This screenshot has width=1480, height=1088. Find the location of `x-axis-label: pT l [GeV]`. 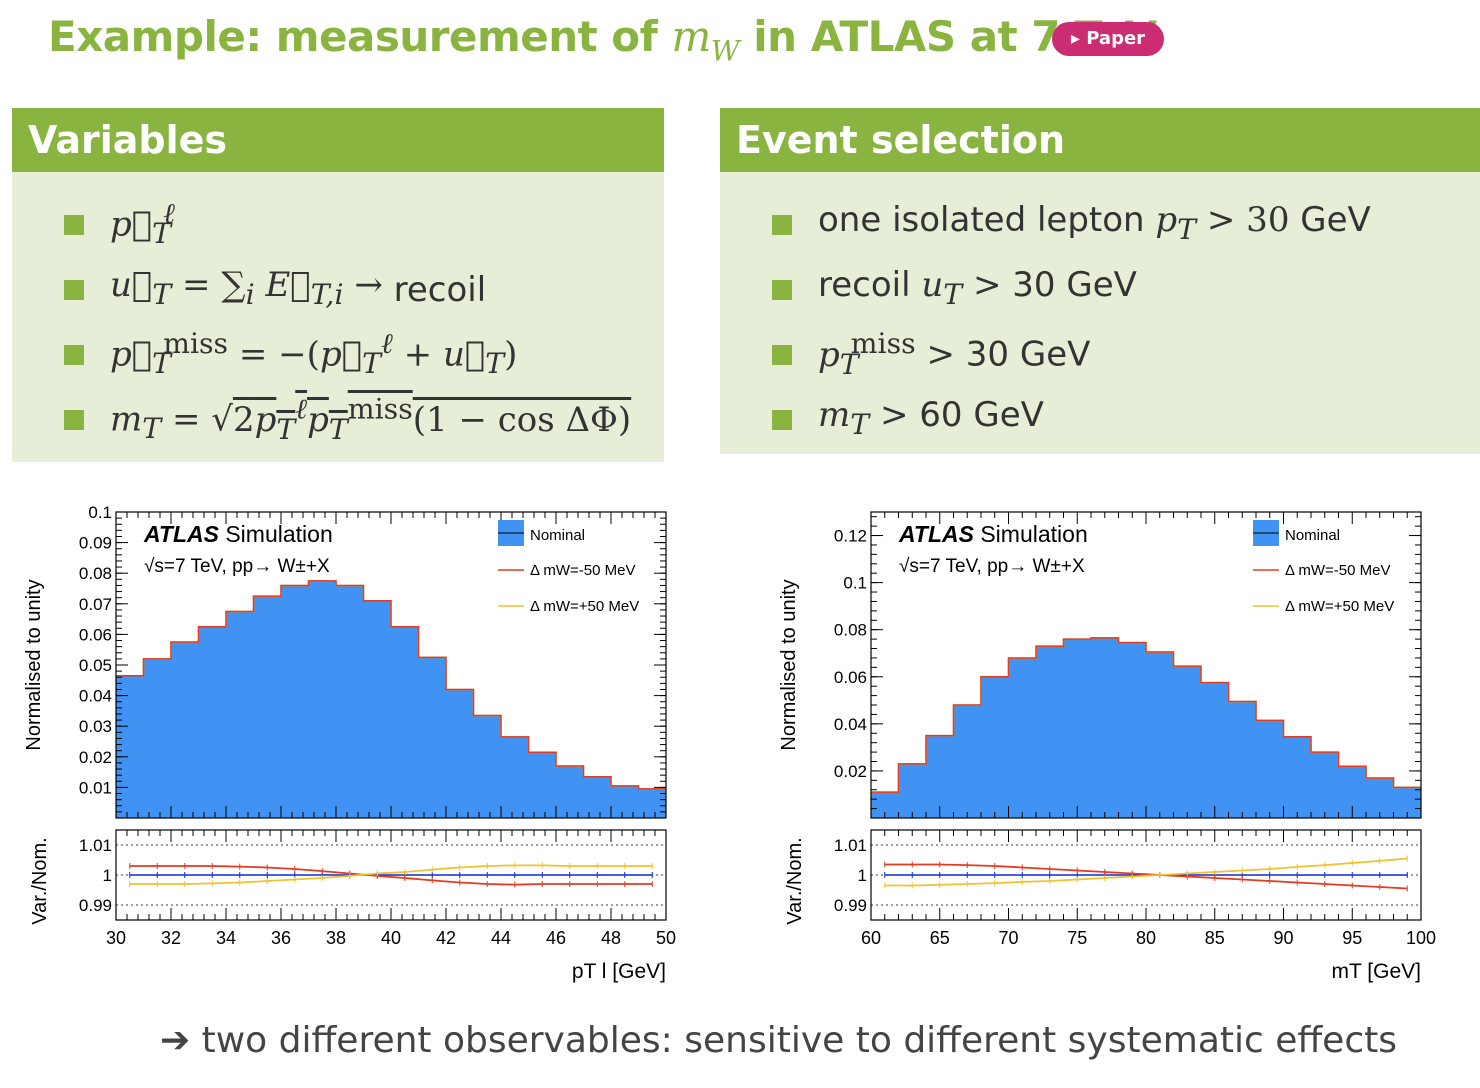

x-axis-label: pT l [GeV] is located at coordinates (619, 971).